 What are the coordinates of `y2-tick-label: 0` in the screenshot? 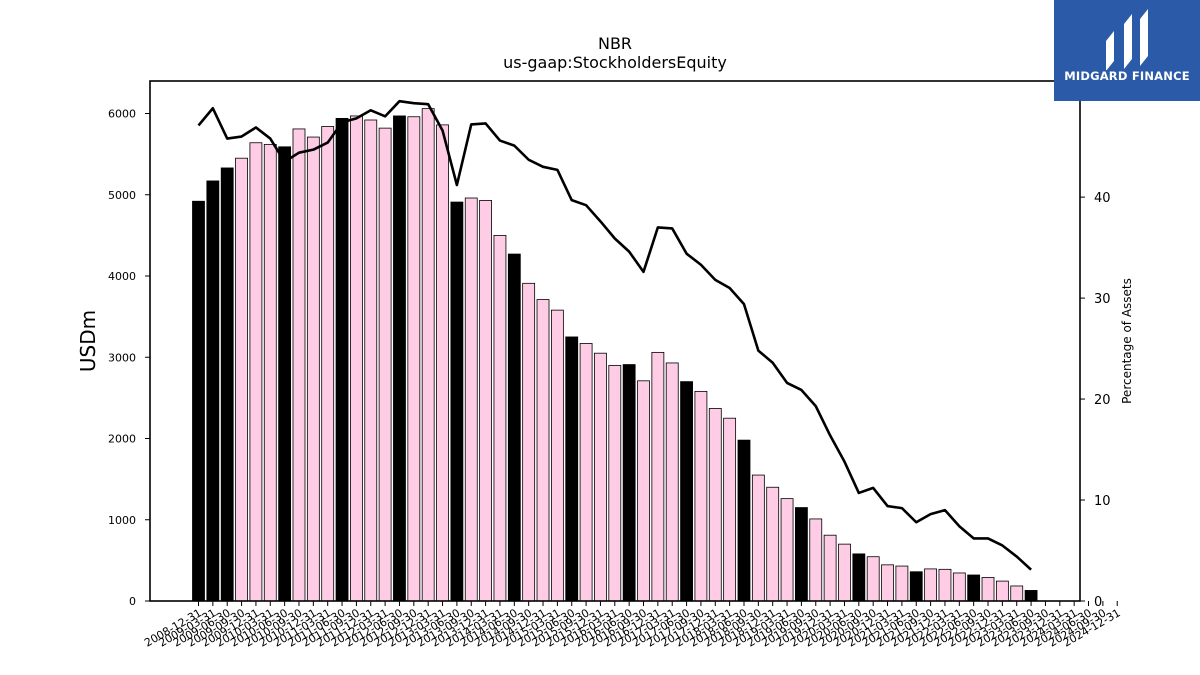 It's located at (1098, 602).